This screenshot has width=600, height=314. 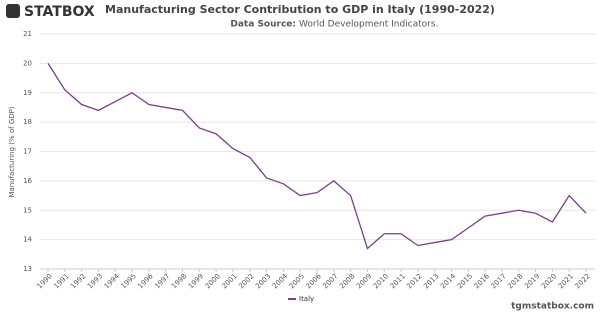 I want to click on x-tick-label: 2002, so click(x=246, y=281).